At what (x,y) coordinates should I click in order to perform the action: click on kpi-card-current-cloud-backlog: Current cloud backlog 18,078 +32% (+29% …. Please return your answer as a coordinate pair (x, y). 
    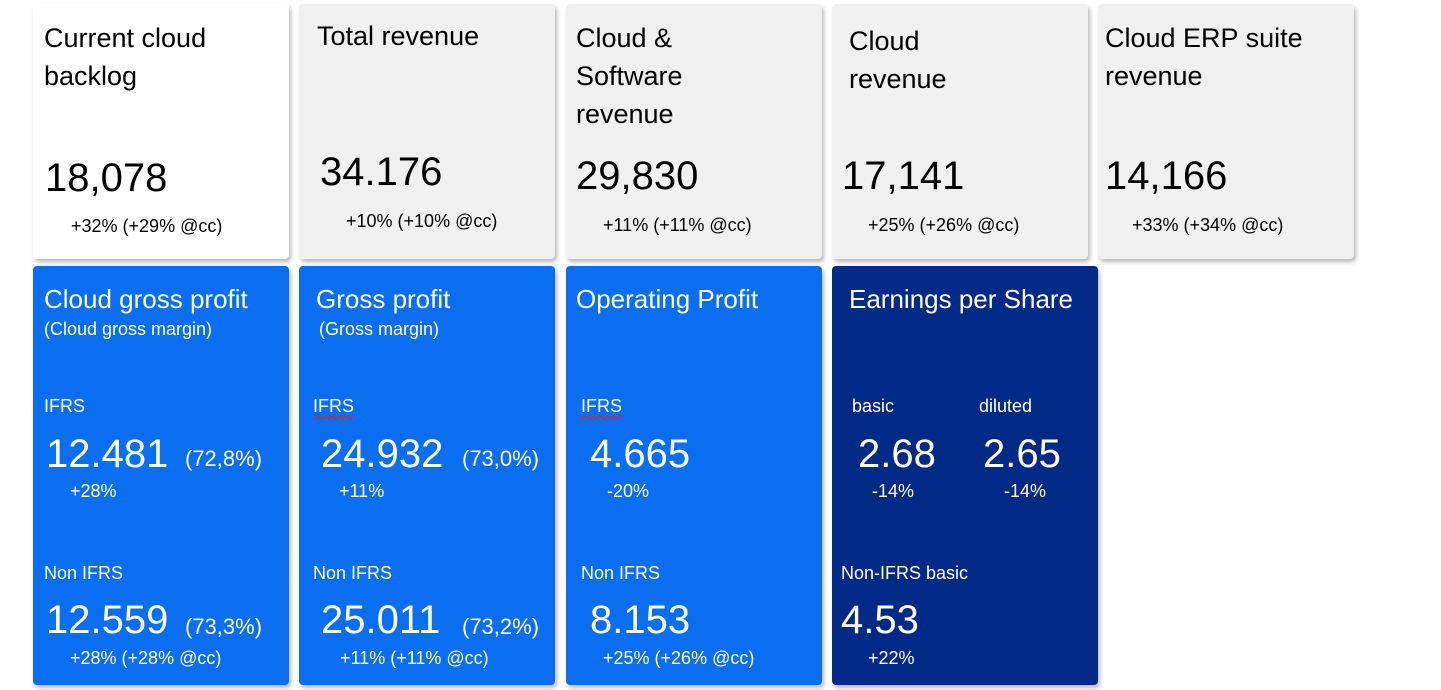
    Looking at the image, I should click on (161, 131).